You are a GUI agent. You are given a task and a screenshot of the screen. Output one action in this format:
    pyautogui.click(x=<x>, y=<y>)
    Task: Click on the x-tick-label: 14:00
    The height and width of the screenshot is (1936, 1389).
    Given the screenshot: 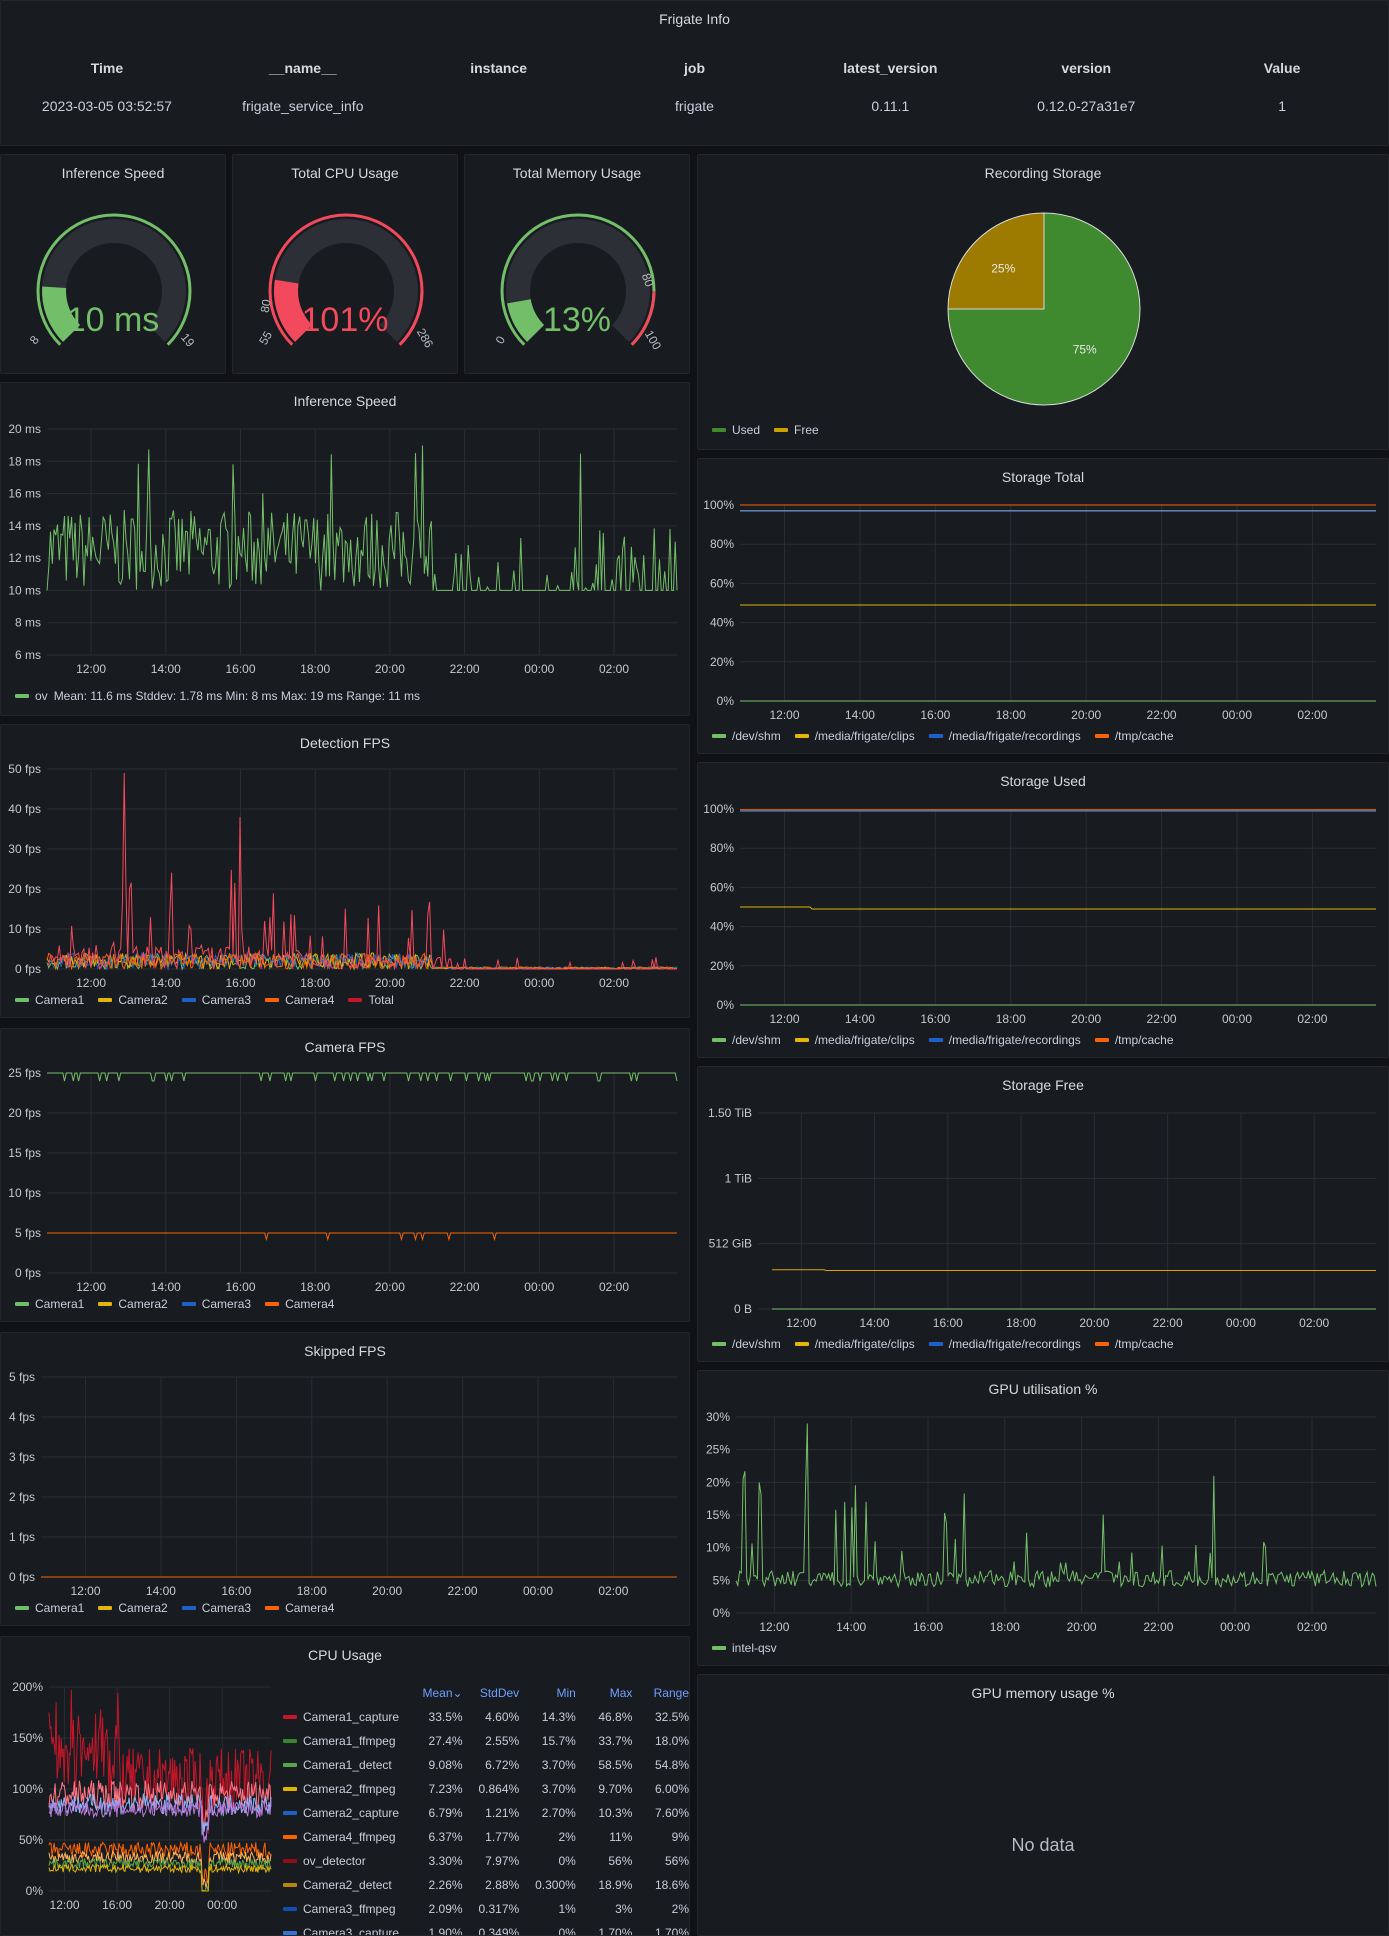 What is the action you would take?
    pyautogui.click(x=166, y=669)
    